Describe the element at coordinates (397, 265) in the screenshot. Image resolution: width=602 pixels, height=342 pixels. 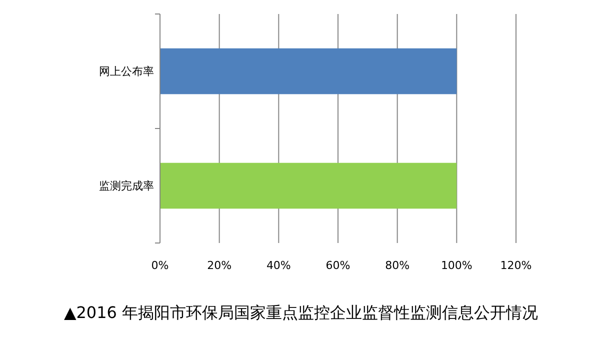
I see `x-tick-label: 80%` at that location.